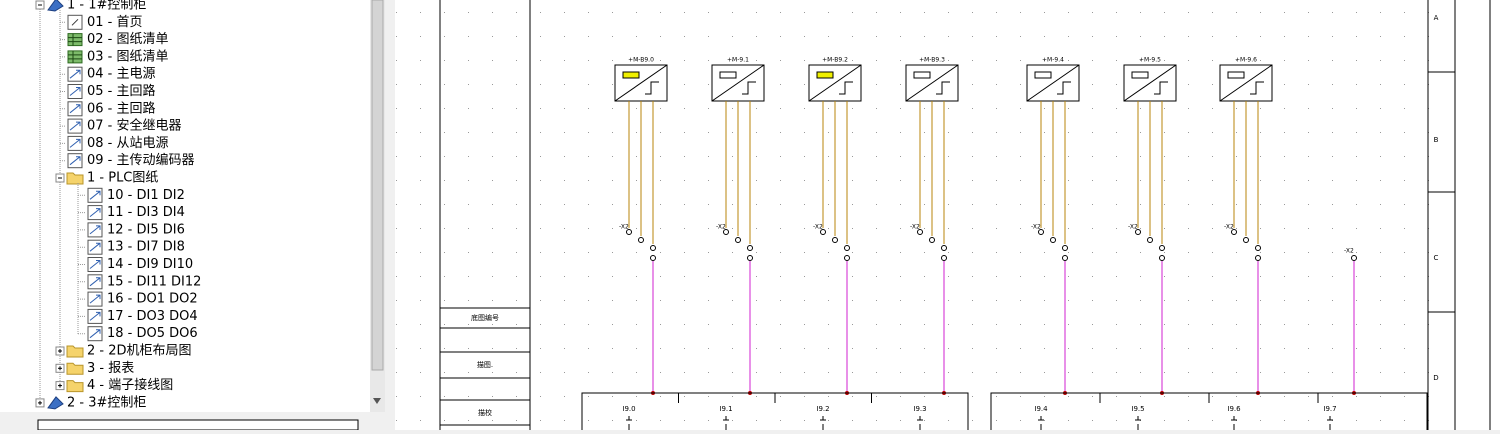  What do you see at coordinates (121, 74) in the screenshot?
I see `tree-item: 04 - 主电源` at bounding box center [121, 74].